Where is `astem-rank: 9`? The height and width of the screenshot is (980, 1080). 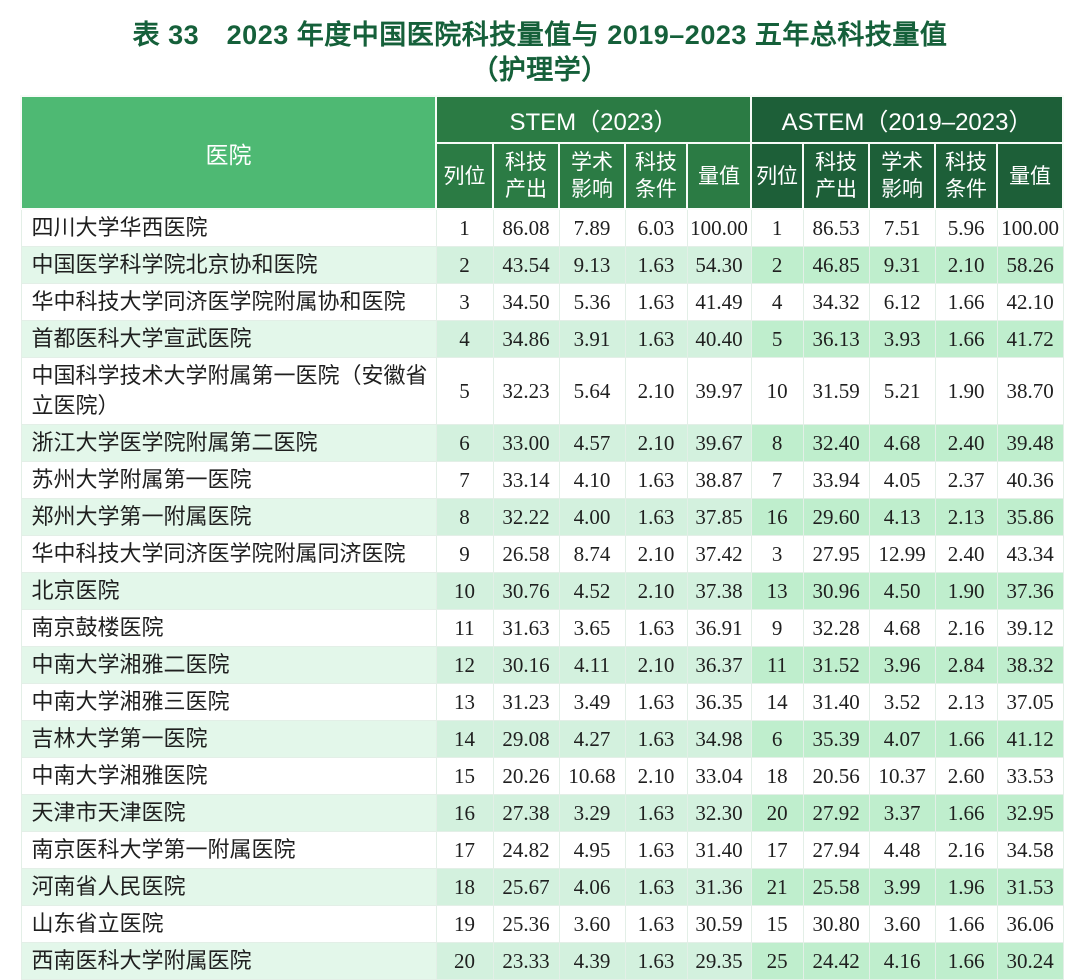 astem-rank: 9 is located at coordinates (777, 628).